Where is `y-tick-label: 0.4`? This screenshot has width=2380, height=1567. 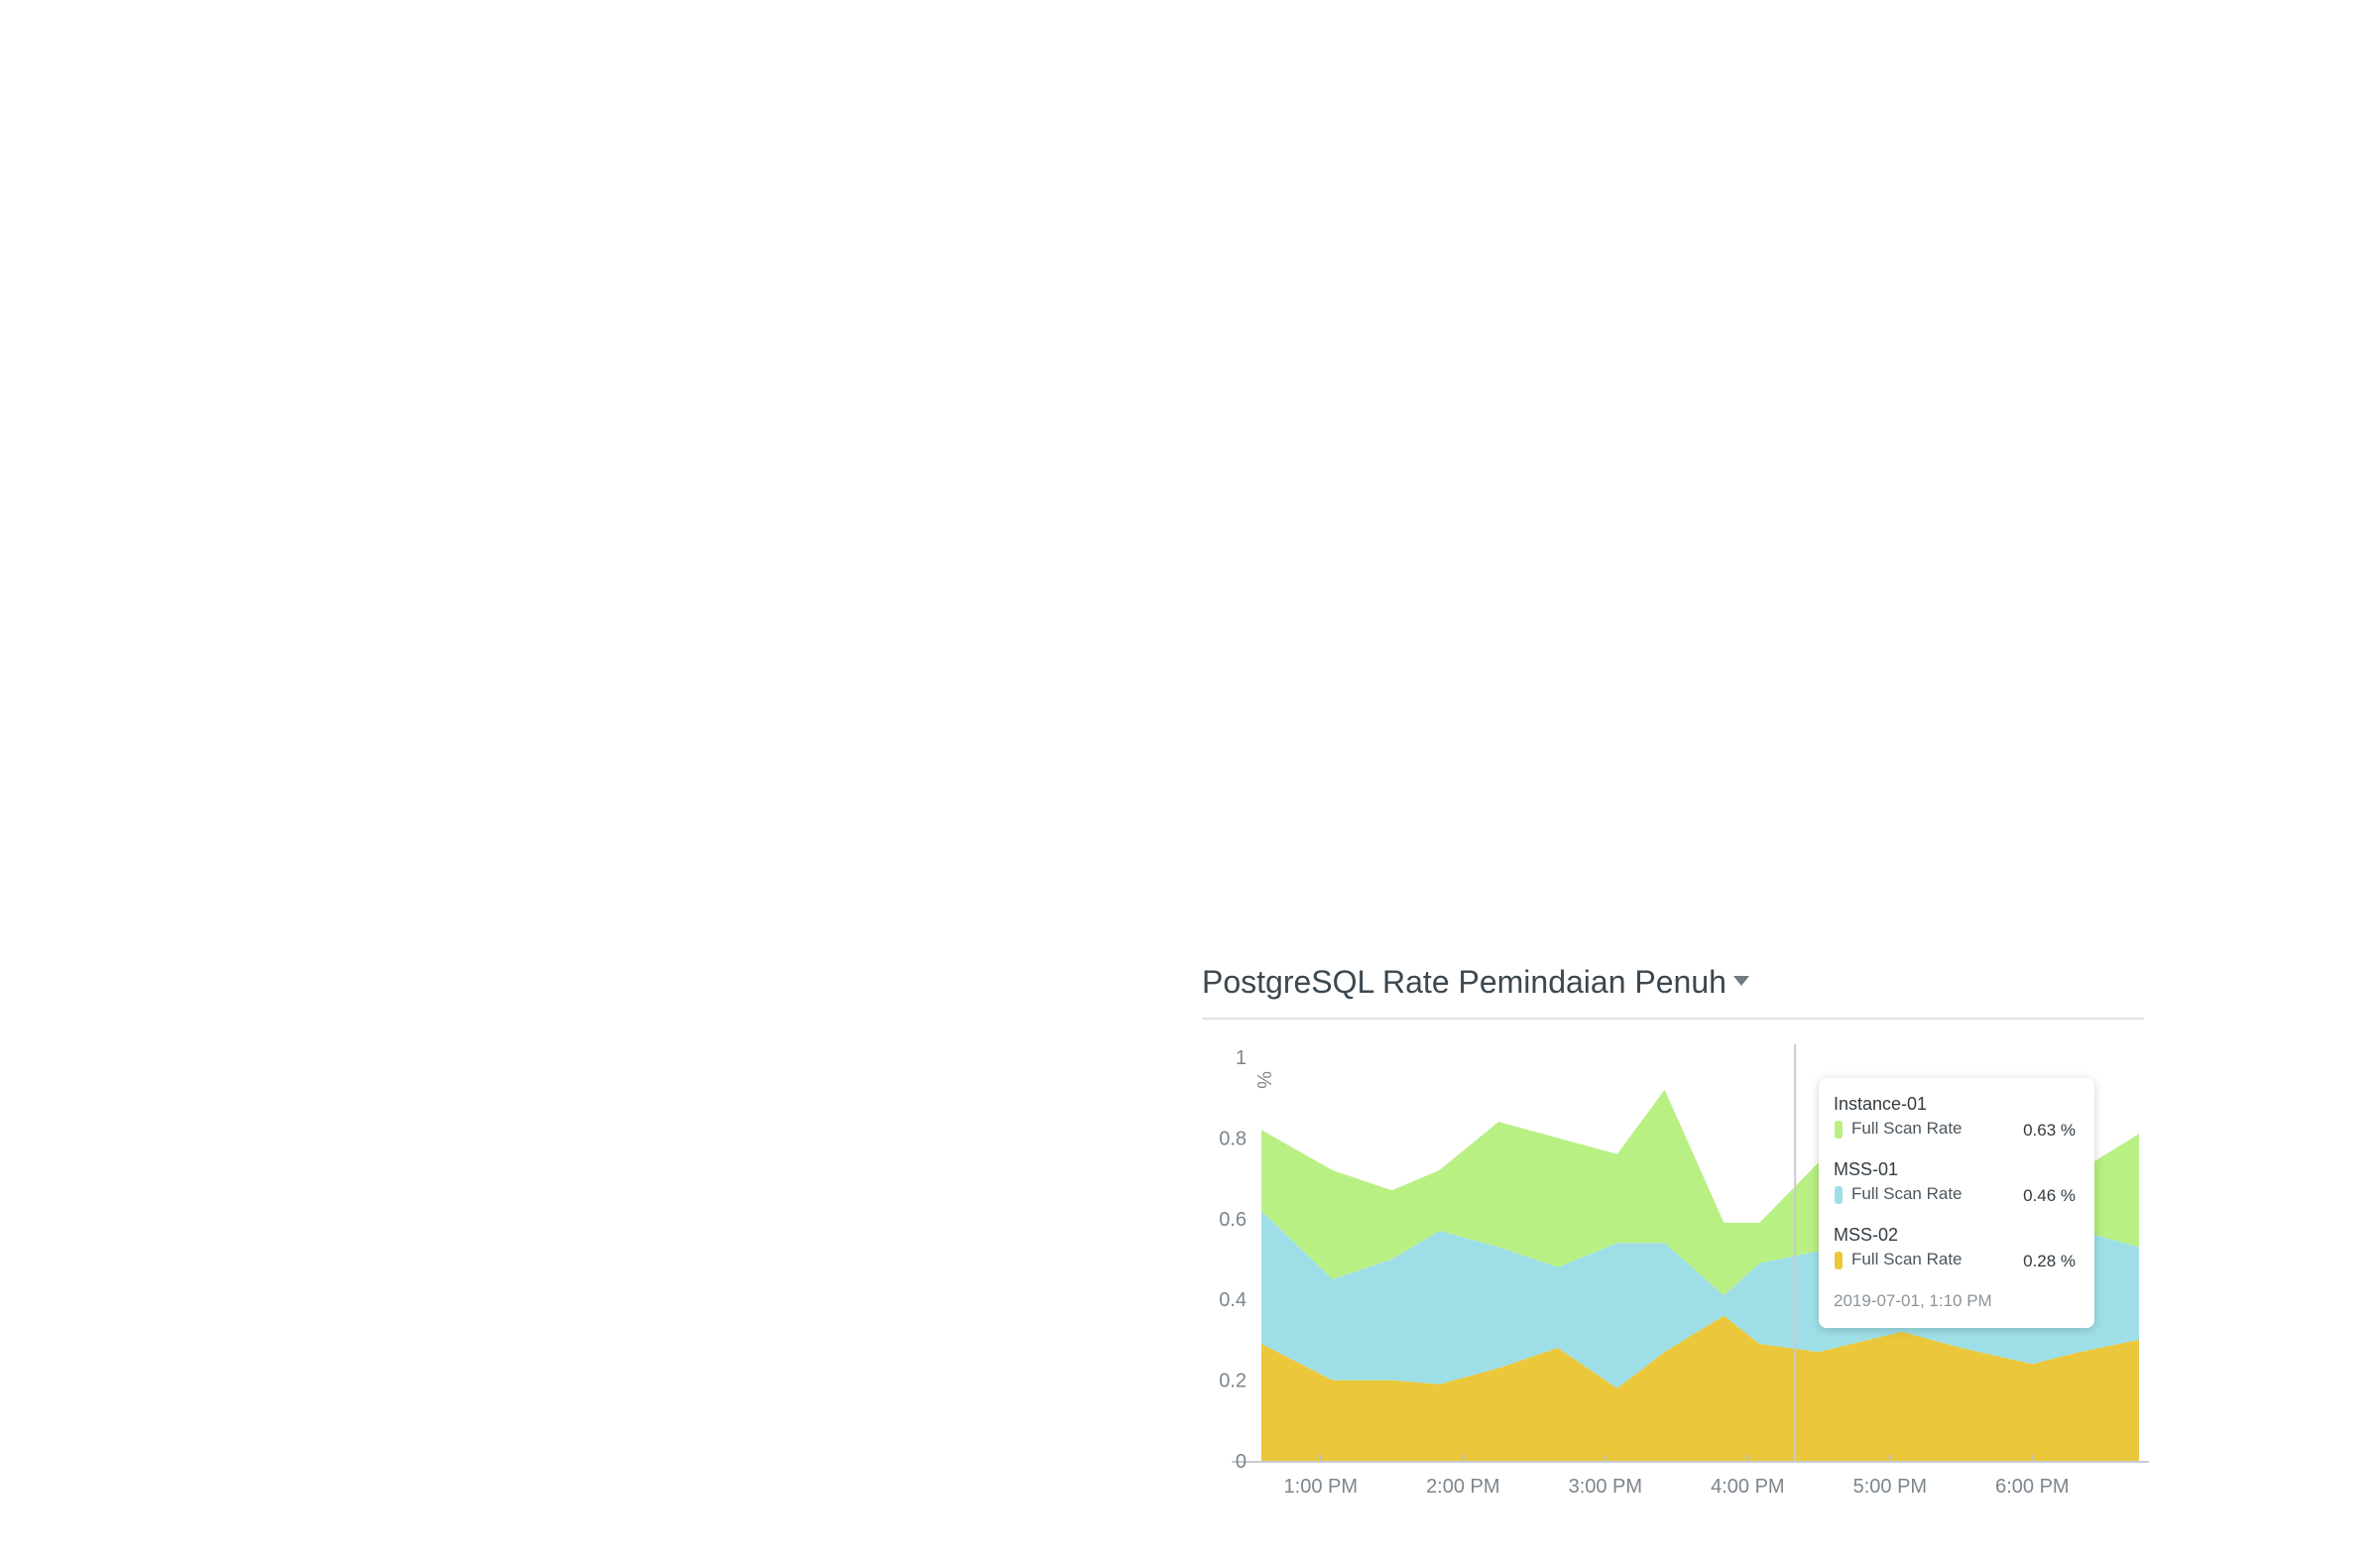
y-tick-label: 0.4 is located at coordinates (1233, 1300).